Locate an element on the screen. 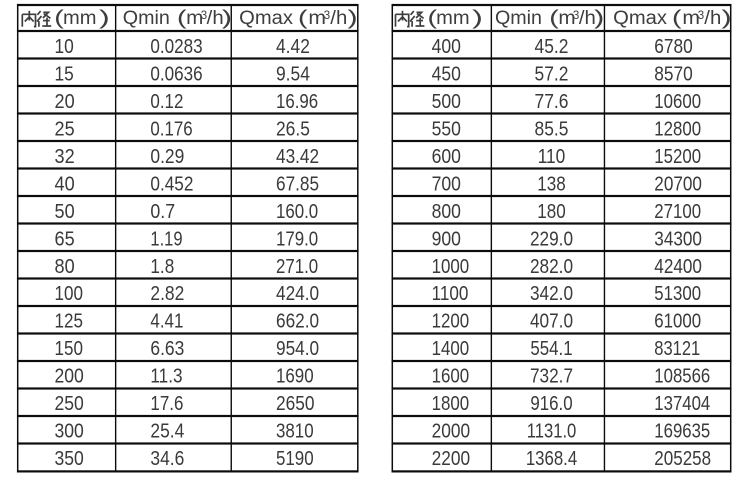 The height and width of the screenshot is (483, 750). svg-text: 2200 is located at coordinates (451, 459).